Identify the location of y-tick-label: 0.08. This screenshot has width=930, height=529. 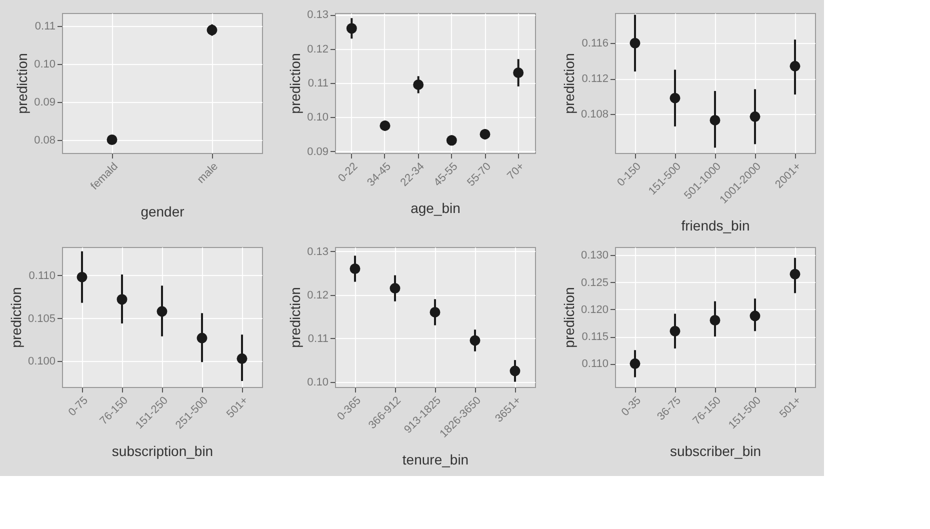
(45, 140).